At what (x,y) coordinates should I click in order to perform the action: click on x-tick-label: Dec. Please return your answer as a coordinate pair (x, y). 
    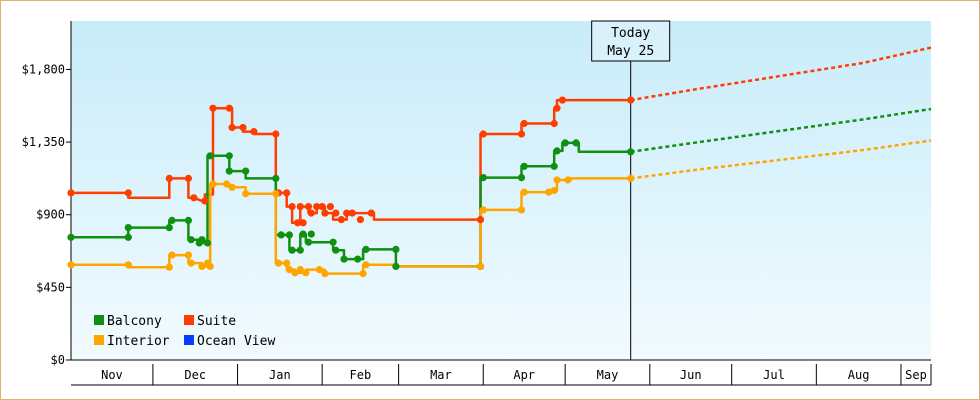
    Looking at the image, I should click on (195, 375).